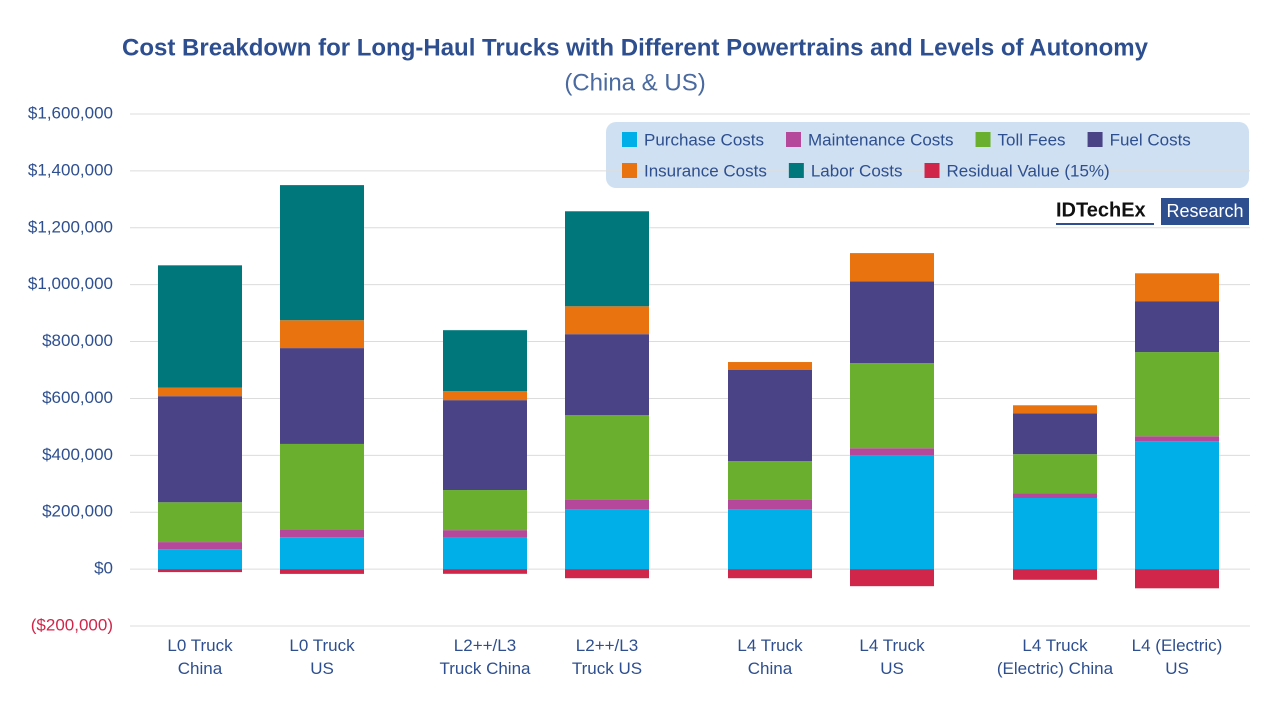 Image resolution: width=1270 pixels, height=713 pixels. What do you see at coordinates (485, 657) in the screenshot?
I see `x-tick-label: L2++/L3 Truck China` at bounding box center [485, 657].